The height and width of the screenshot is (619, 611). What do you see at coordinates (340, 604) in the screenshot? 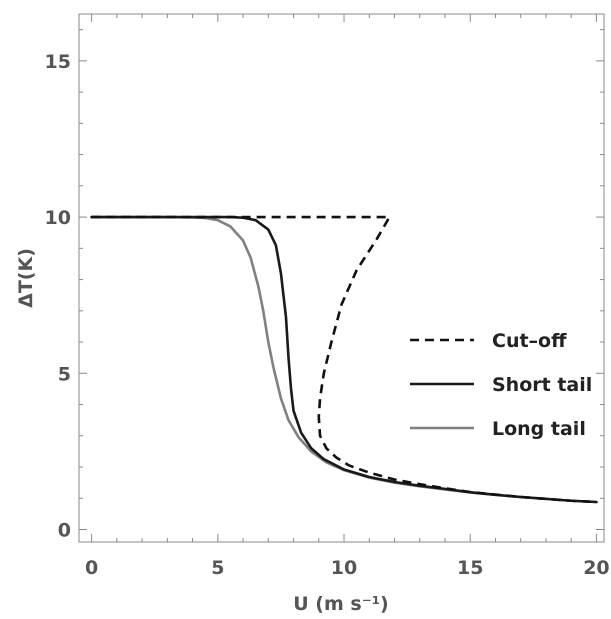
I see `x-axis-title: U (m s⁻¹)` at bounding box center [340, 604].